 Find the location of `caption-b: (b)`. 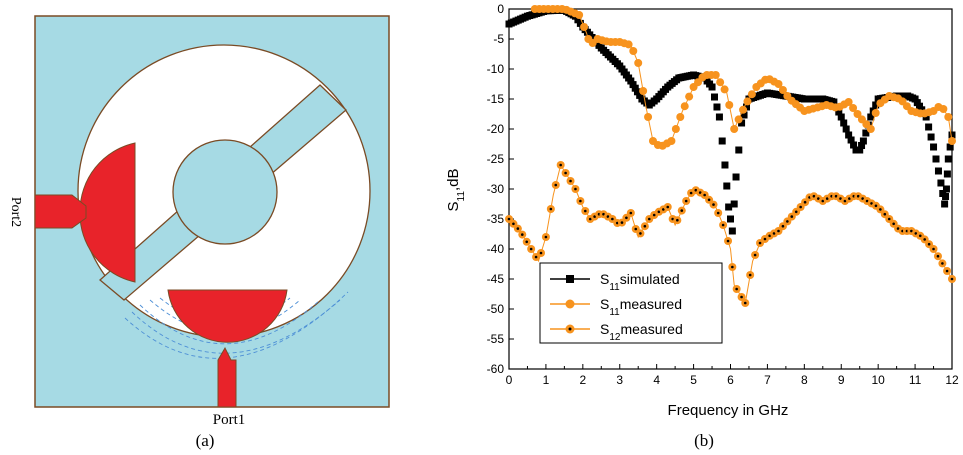

caption-b: (b) is located at coordinates (704, 440).